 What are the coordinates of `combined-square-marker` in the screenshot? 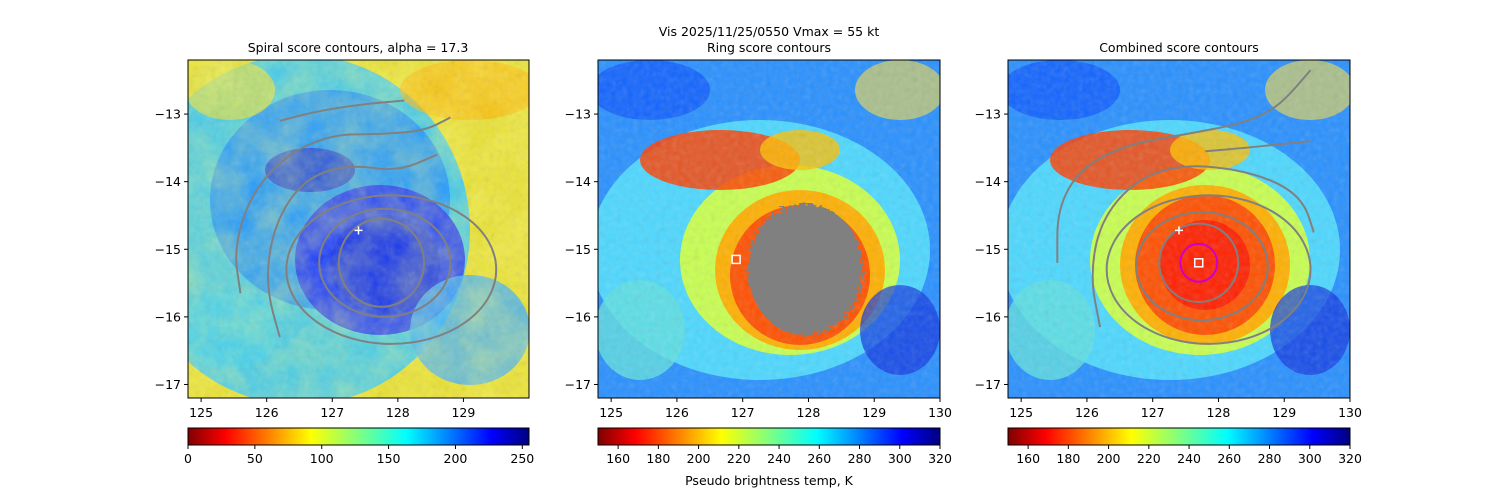 It's located at (1198, 263).